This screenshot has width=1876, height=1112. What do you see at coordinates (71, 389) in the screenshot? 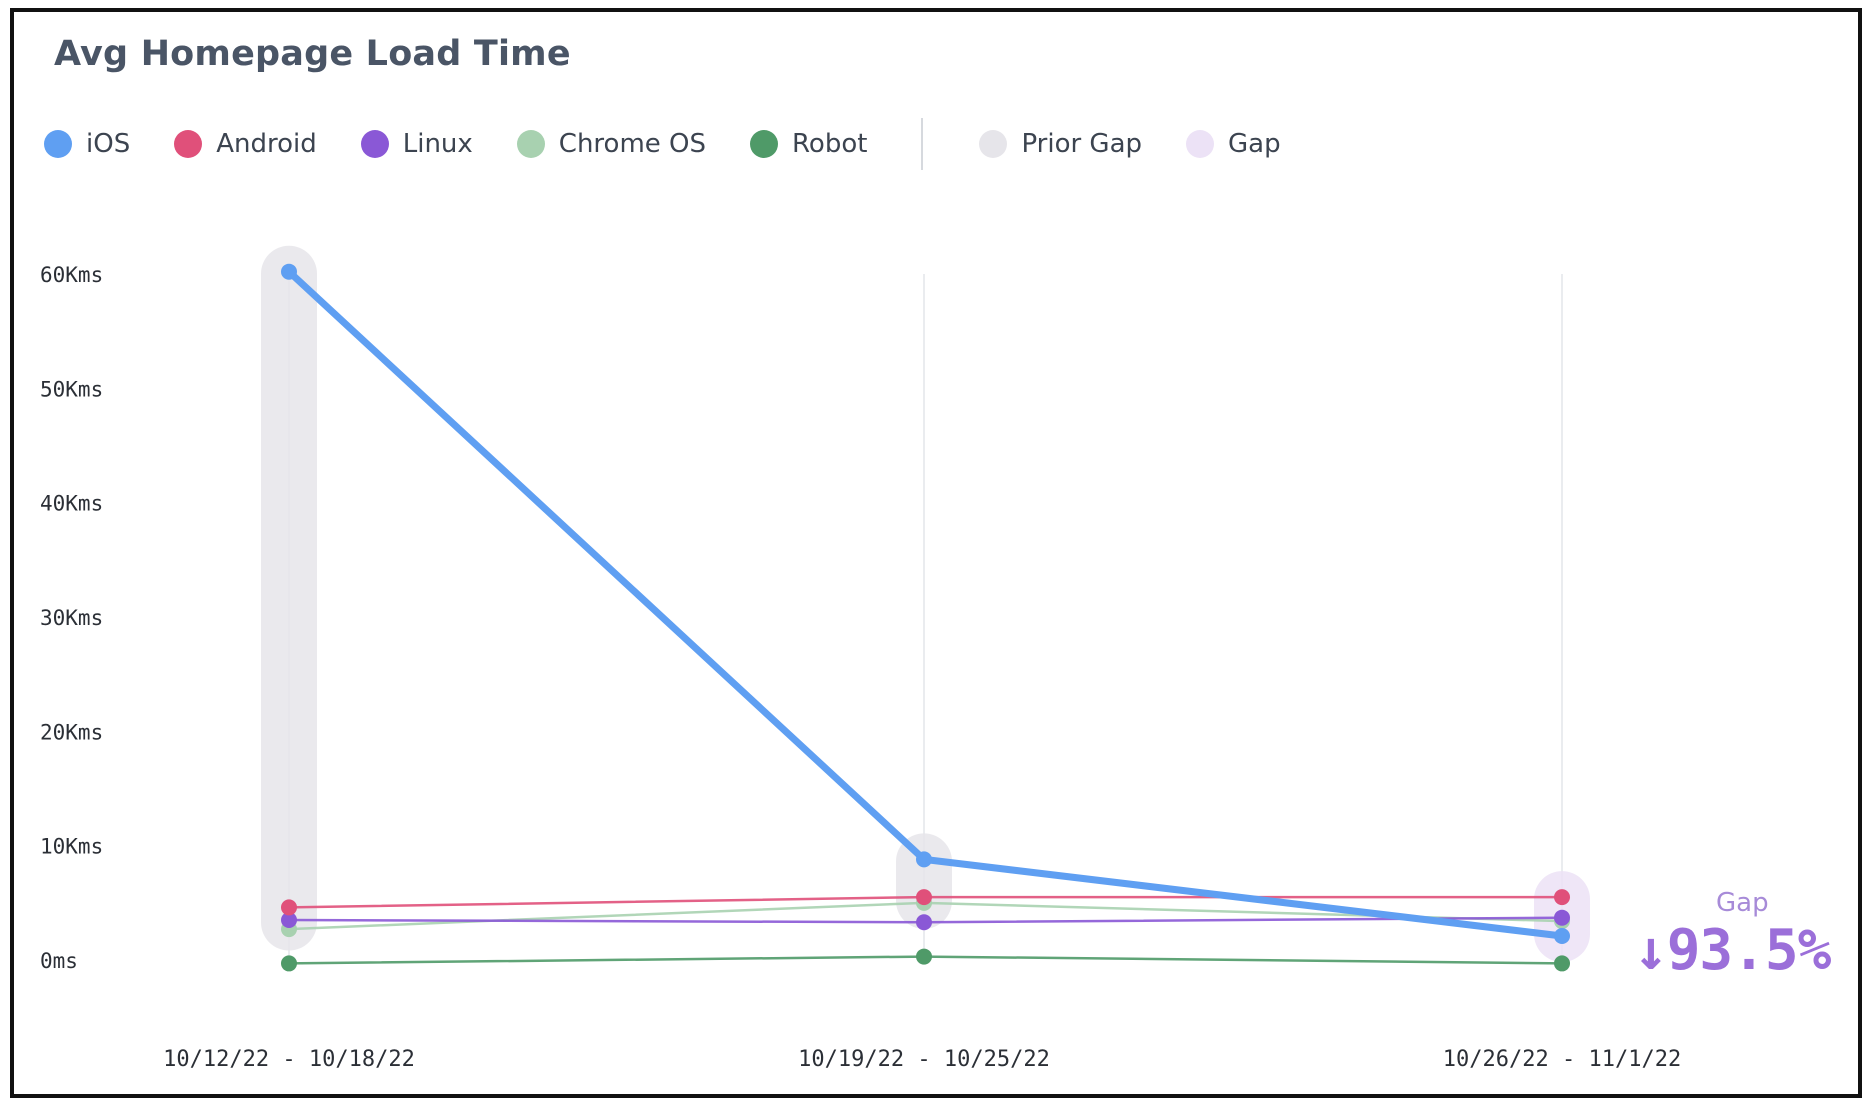
I see `y-tick-label: 50Kms` at bounding box center [71, 389].